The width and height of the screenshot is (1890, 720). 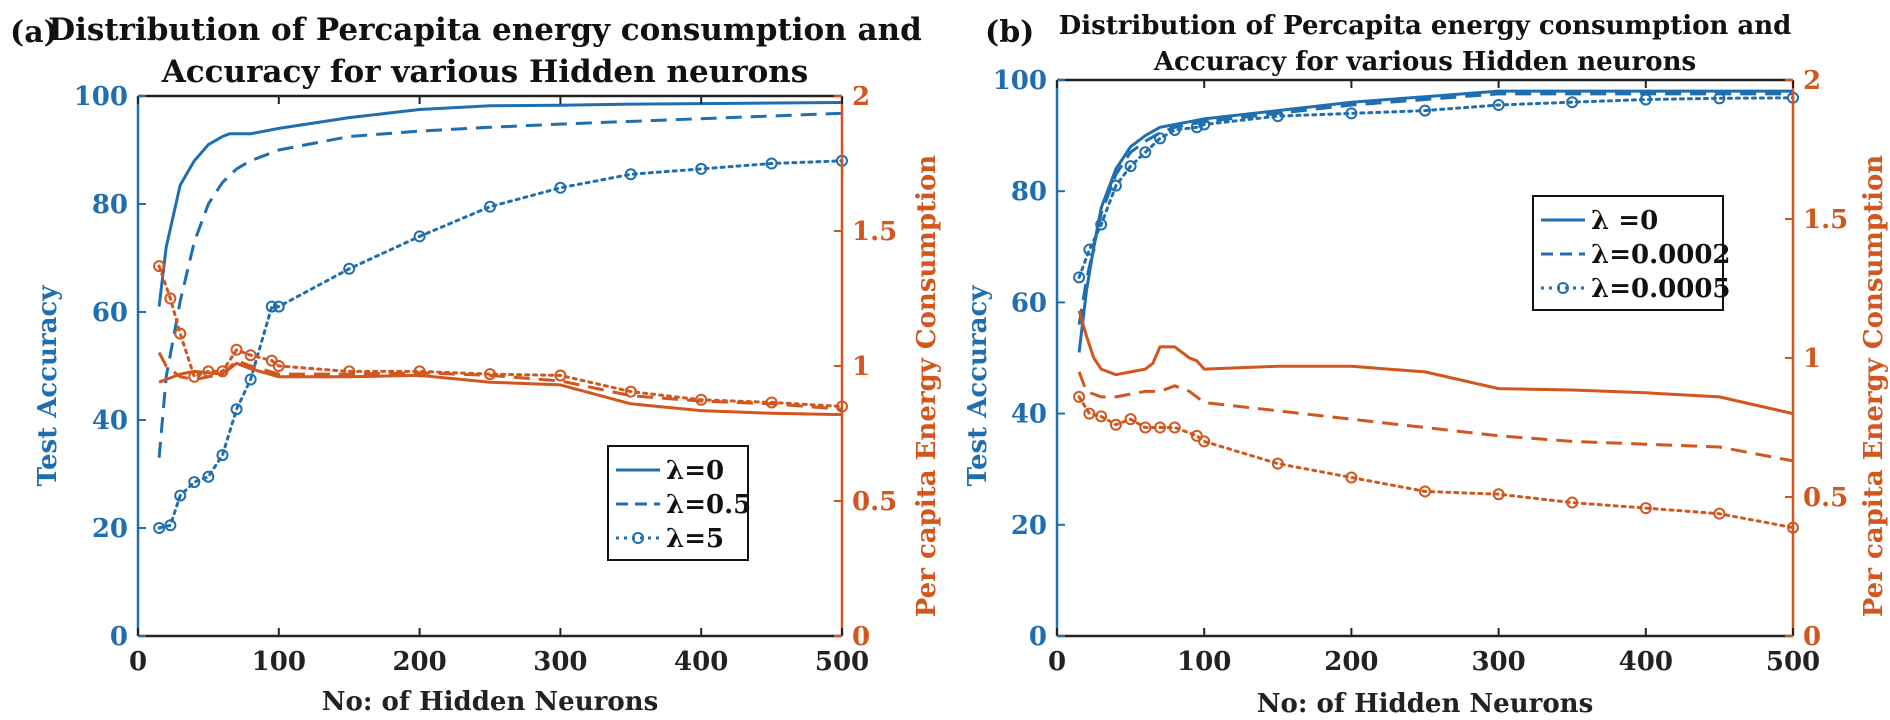 What do you see at coordinates (1563, 288) in the screenshot?
I see `legend-marker` at bounding box center [1563, 288].